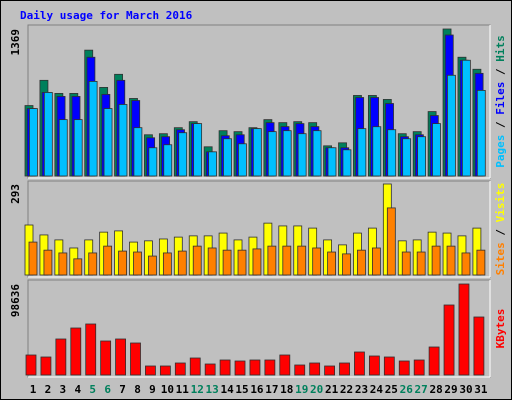 The width and height of the screenshot is (512, 400). I want to click on x-tick-label: 4, so click(77, 389).